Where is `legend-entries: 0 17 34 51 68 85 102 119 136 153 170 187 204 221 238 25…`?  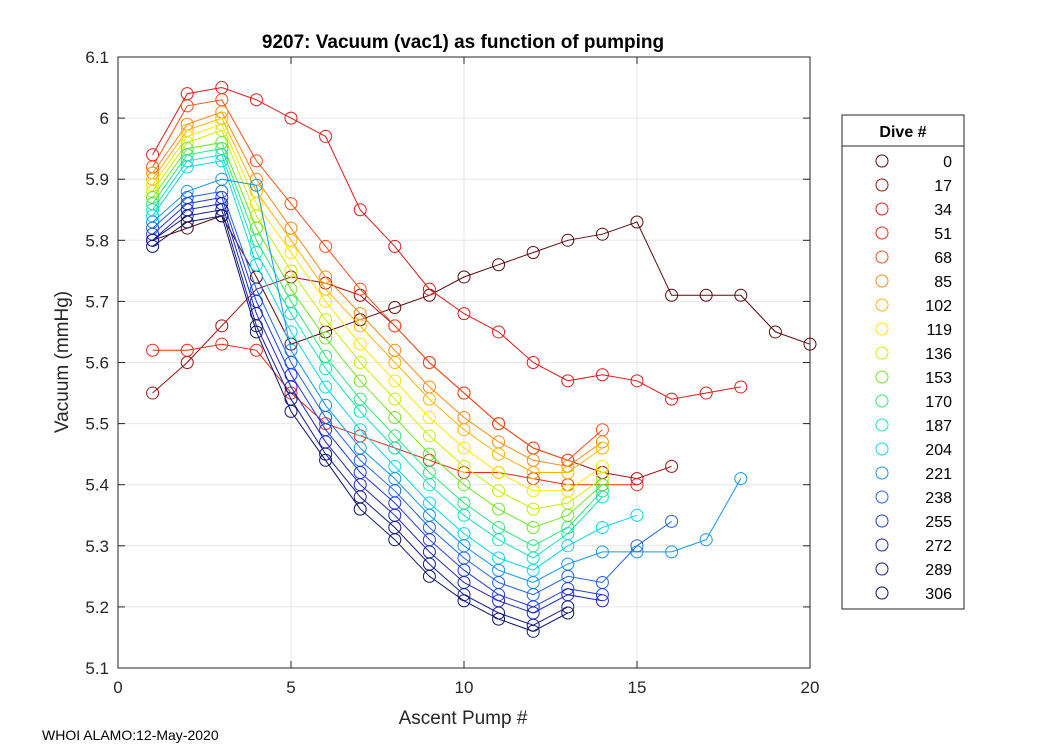 legend-entries: 0 17 34 51 68 85 102 119 136 153 170 187 204 221 238 25… is located at coordinates (913, 378).